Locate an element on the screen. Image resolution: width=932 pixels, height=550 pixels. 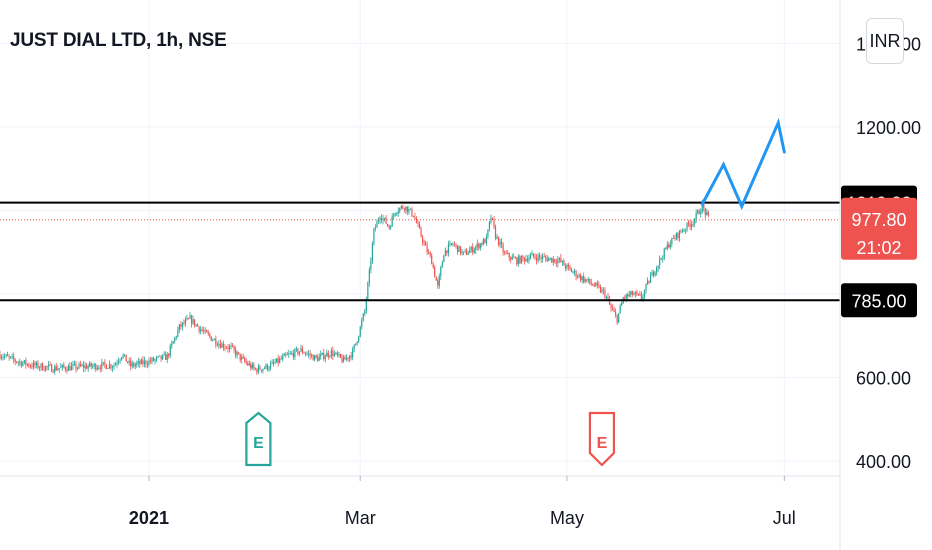
currency-badge: INR is located at coordinates (885, 41).